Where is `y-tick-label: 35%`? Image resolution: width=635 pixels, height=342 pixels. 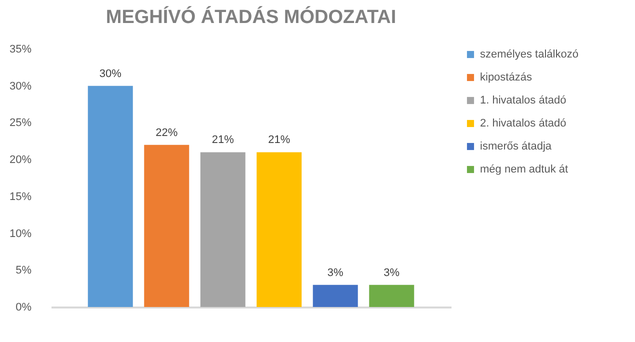
y-tick-label: 35% is located at coordinates (20, 50).